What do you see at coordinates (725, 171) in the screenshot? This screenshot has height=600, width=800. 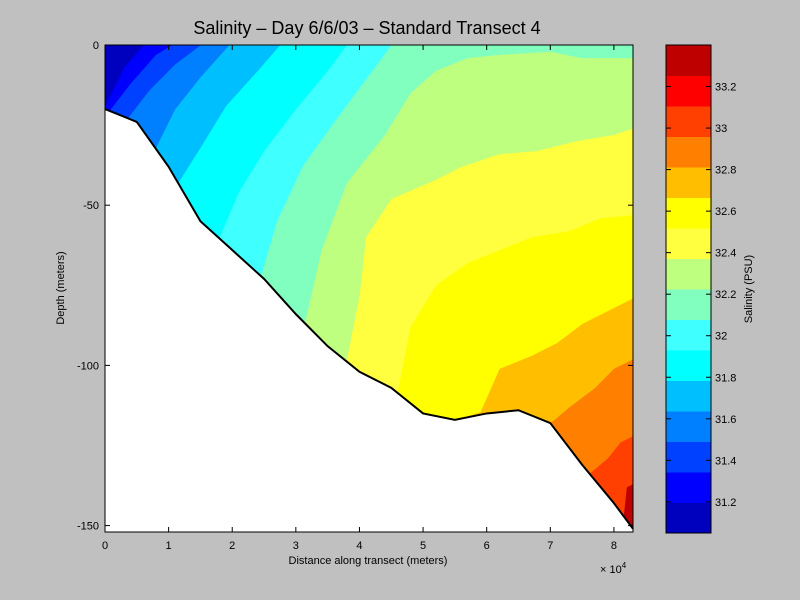 I see `colorbar-tick-label: 32.8` at bounding box center [725, 171].